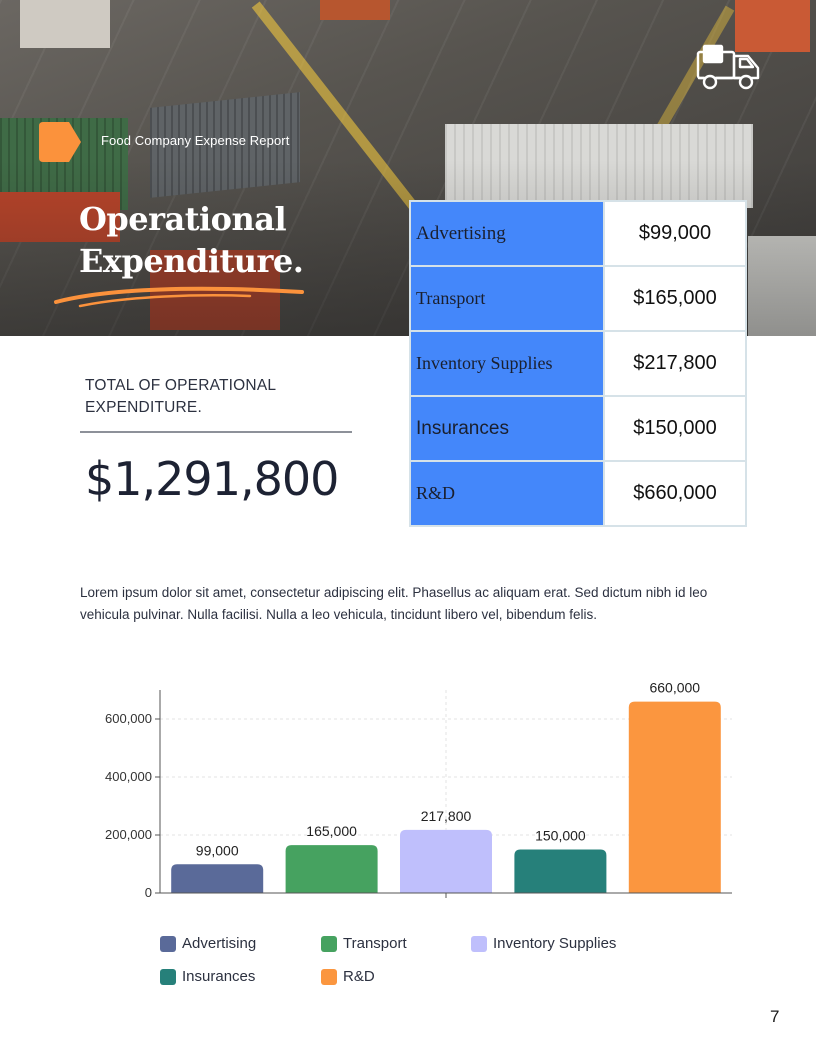 This screenshot has height=1056, width=816. I want to click on legend-item: R&D, so click(348, 976).